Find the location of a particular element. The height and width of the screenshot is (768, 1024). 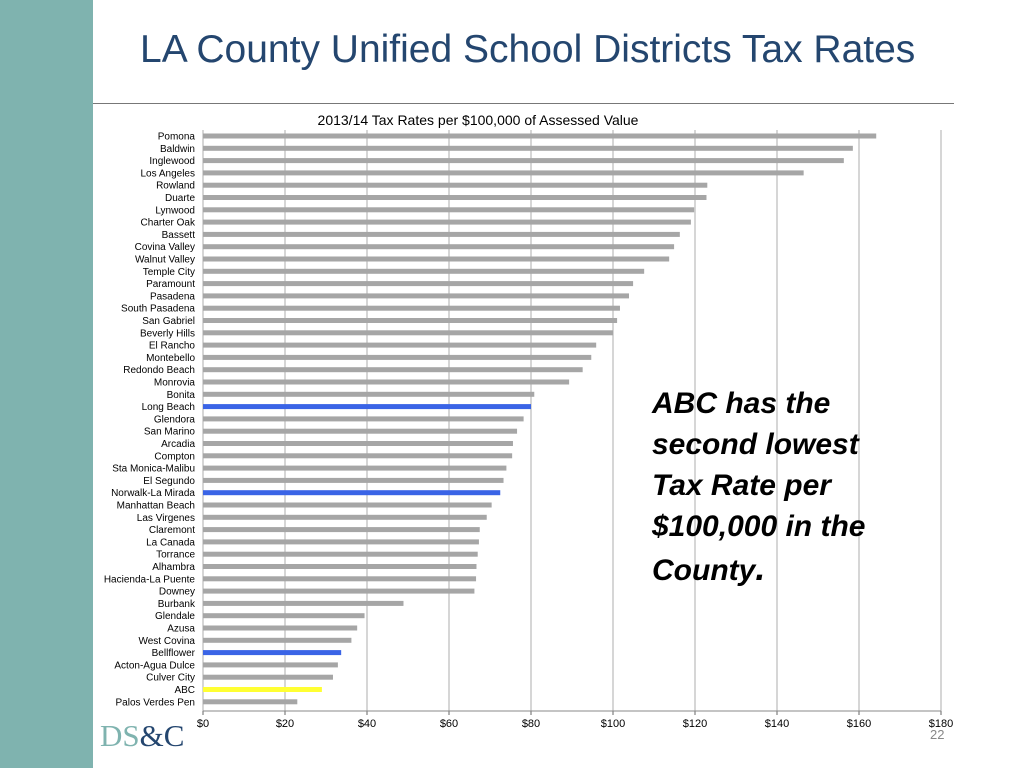

callout-line: second lowest is located at coordinates (755, 444).